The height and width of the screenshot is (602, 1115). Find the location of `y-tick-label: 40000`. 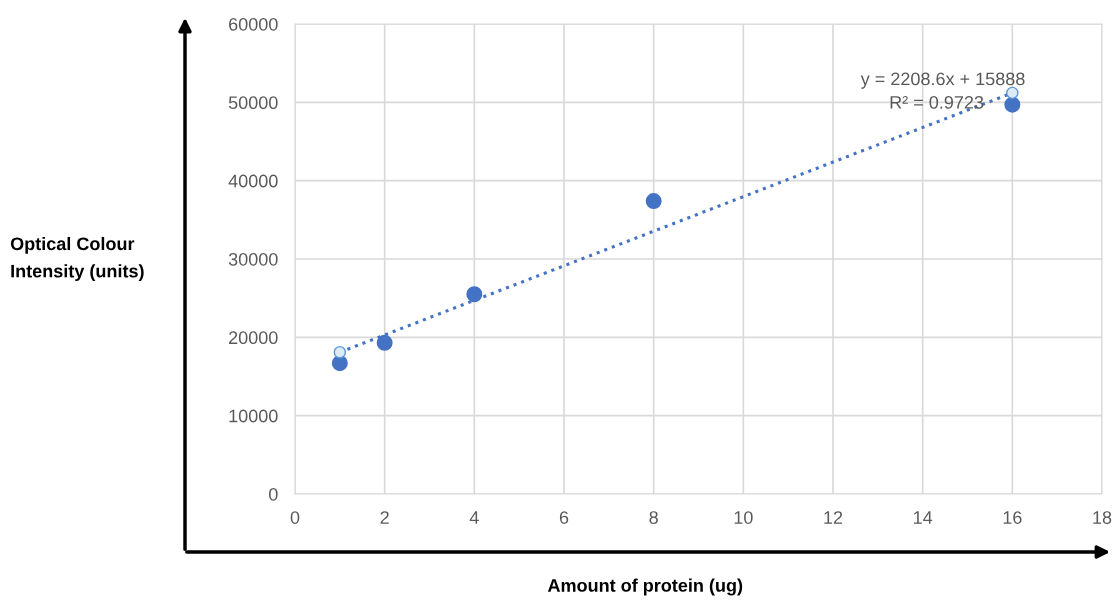

y-tick-label: 40000 is located at coordinates (253, 181).